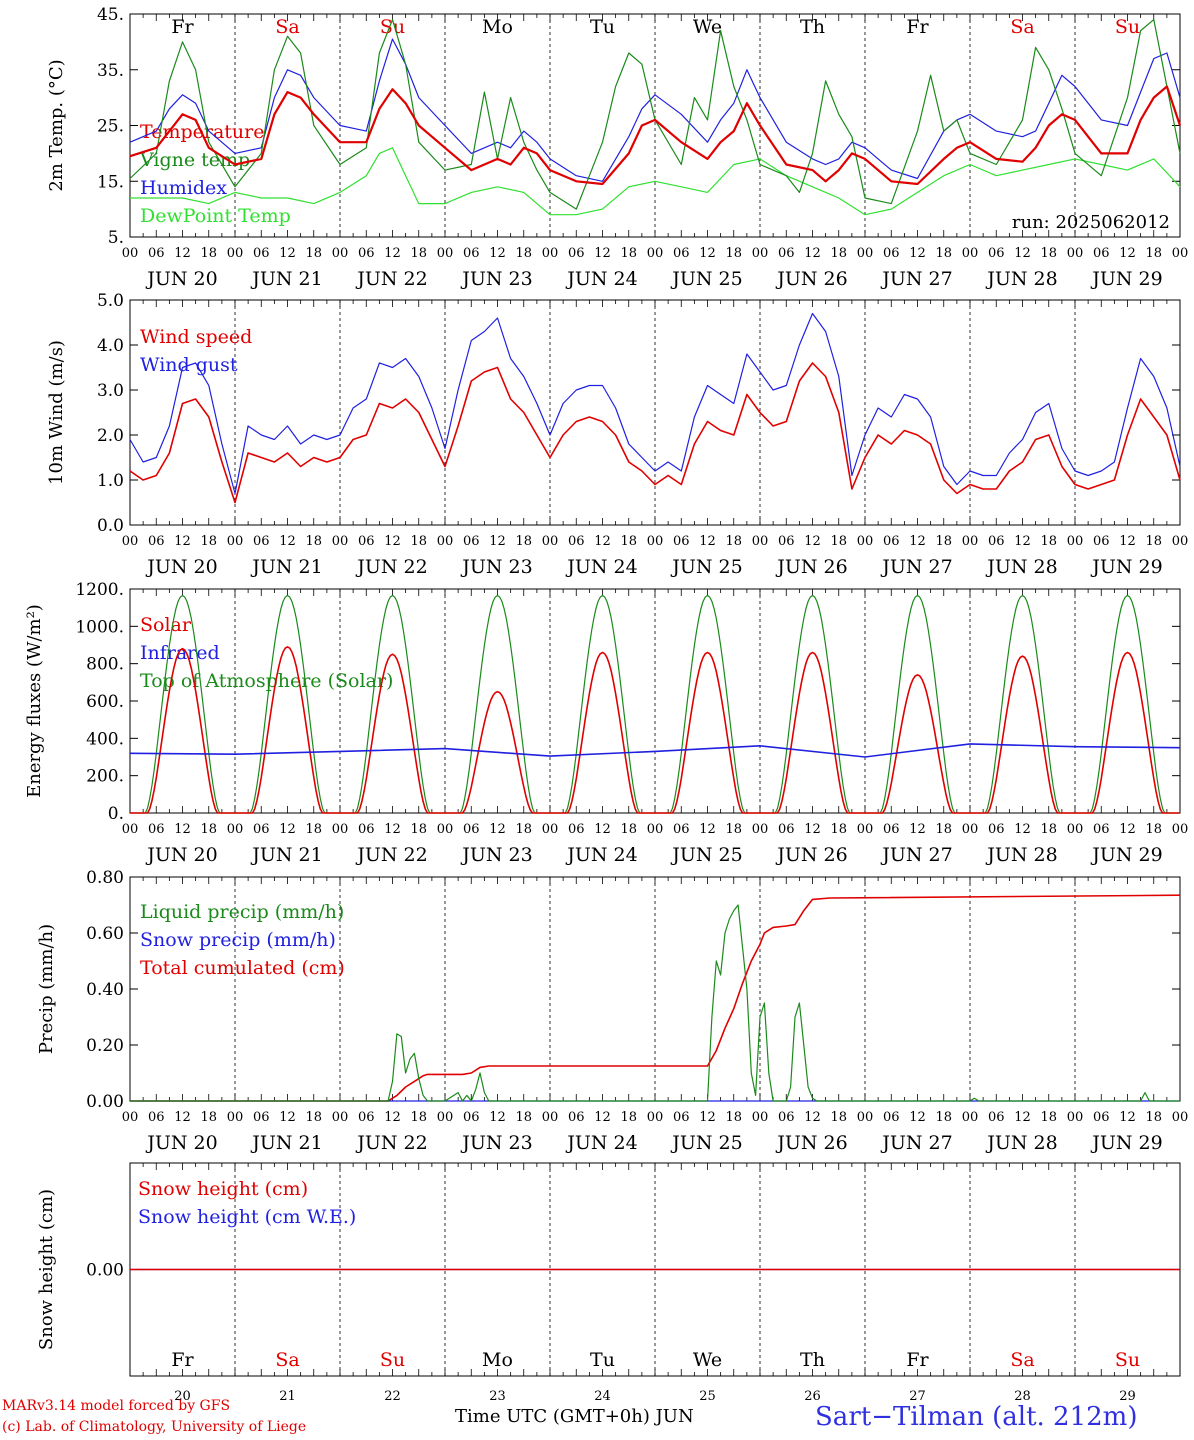 This screenshot has height=1440, width=1194. I want to click on weekday-label-bottom: Tu, so click(602, 1360).